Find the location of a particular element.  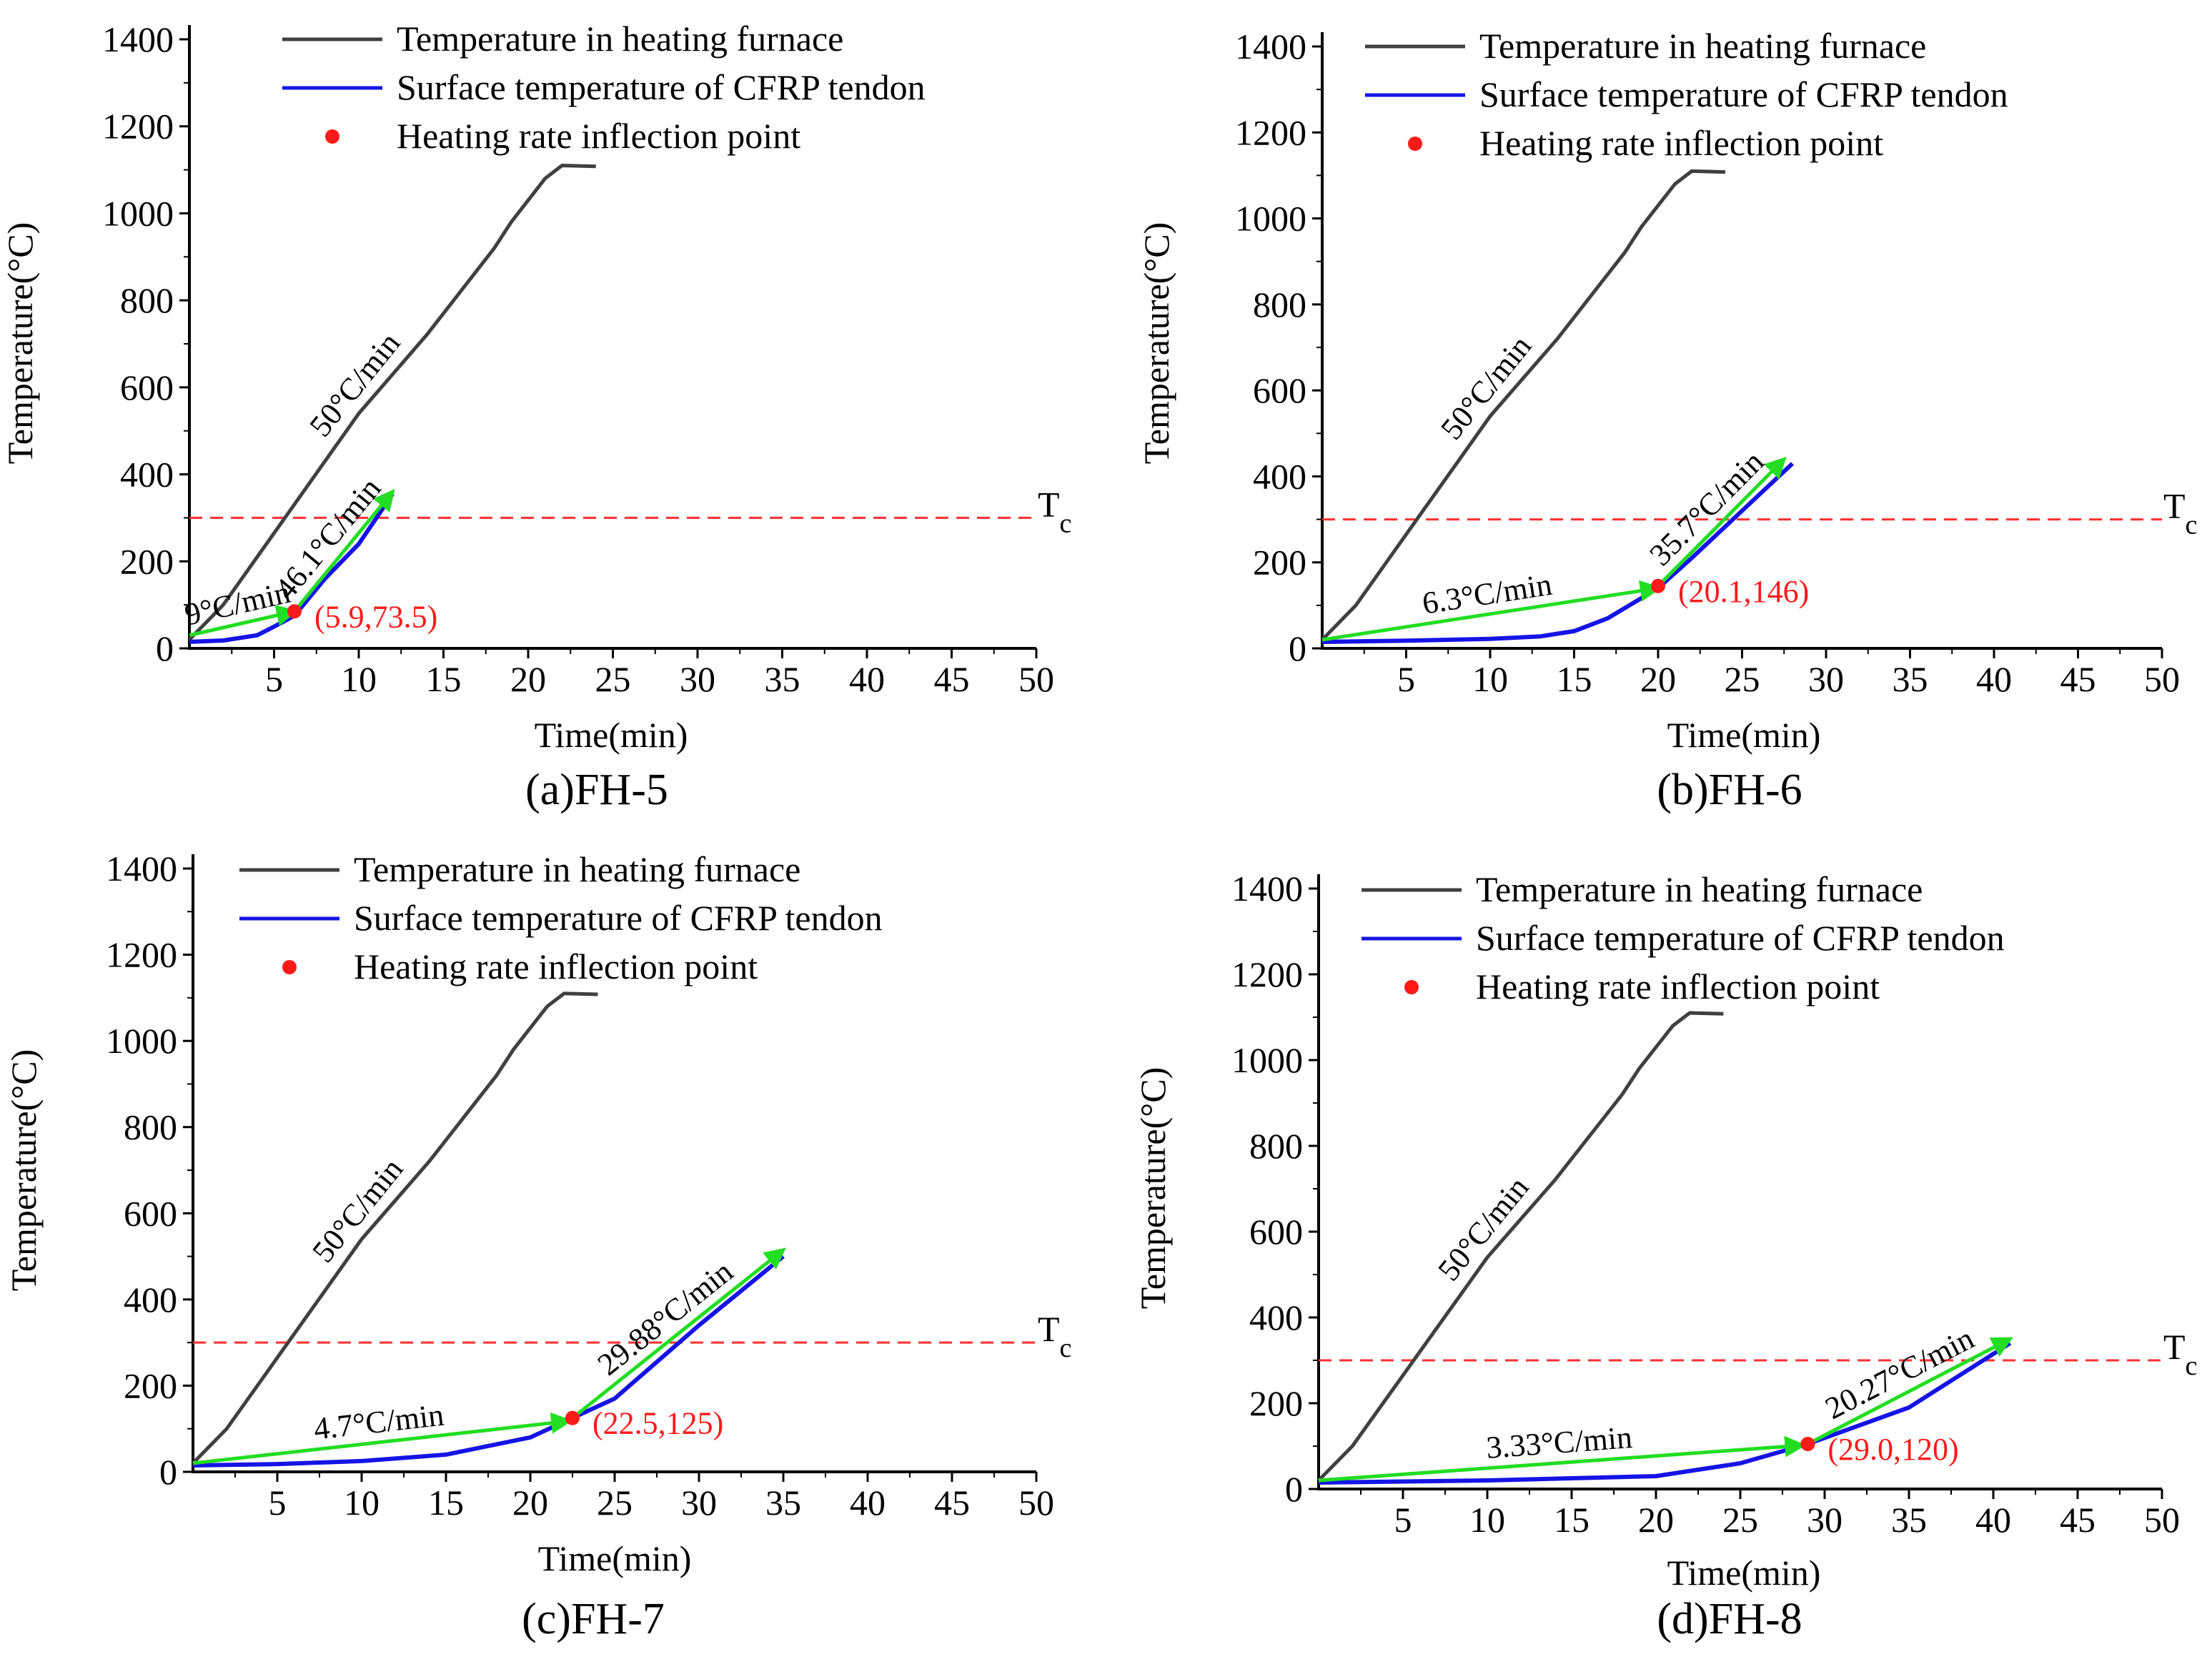

x-tick-label: 25 is located at coordinates (613, 679).